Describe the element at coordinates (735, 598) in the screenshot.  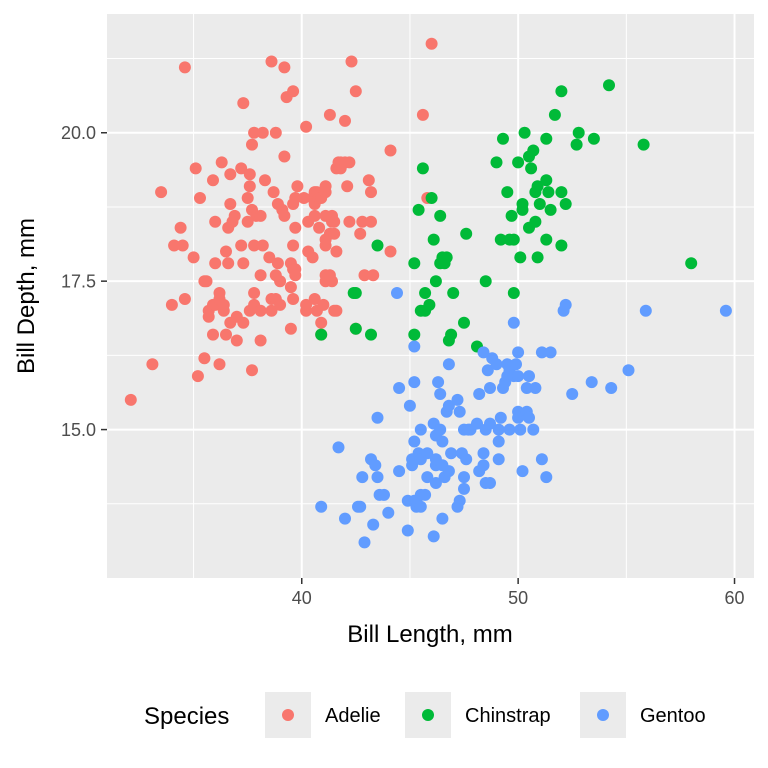
I see `x-tick-label: 60` at that location.